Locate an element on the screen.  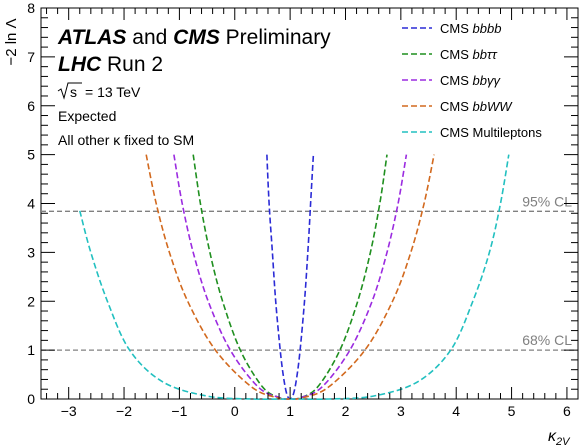
run-line: LHC Run 2 is located at coordinates (110, 64).